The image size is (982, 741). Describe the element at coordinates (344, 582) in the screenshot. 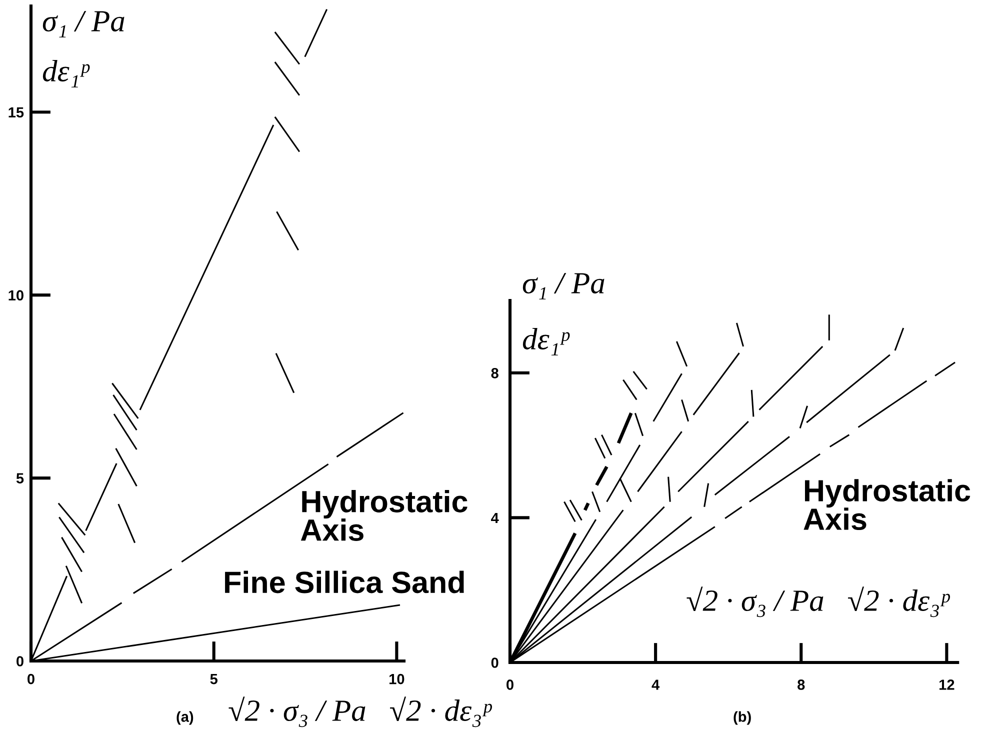

I see `annotation: Fine Sillica Sand` at that location.